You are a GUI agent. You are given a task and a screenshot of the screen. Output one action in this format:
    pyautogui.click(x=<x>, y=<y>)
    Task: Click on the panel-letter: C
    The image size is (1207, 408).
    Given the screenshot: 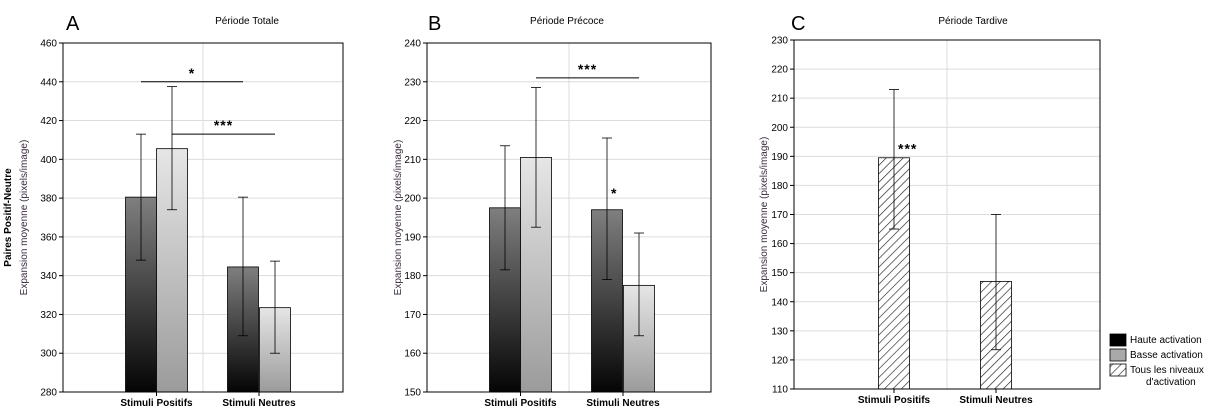 What is the action you would take?
    pyautogui.click(x=798, y=24)
    